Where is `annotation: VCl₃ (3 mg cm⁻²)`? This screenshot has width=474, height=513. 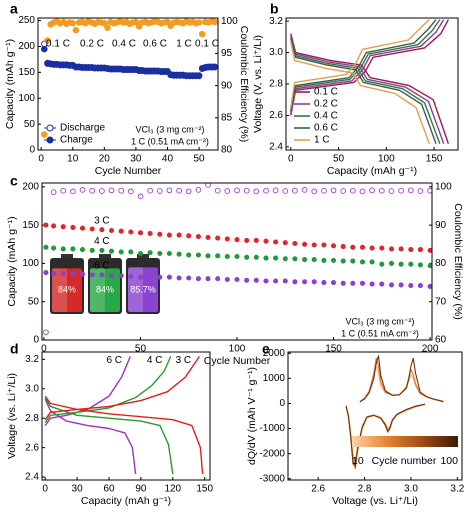 annotation: VCl₃ (3 mg cm⁻²) is located at coordinates (380, 321).